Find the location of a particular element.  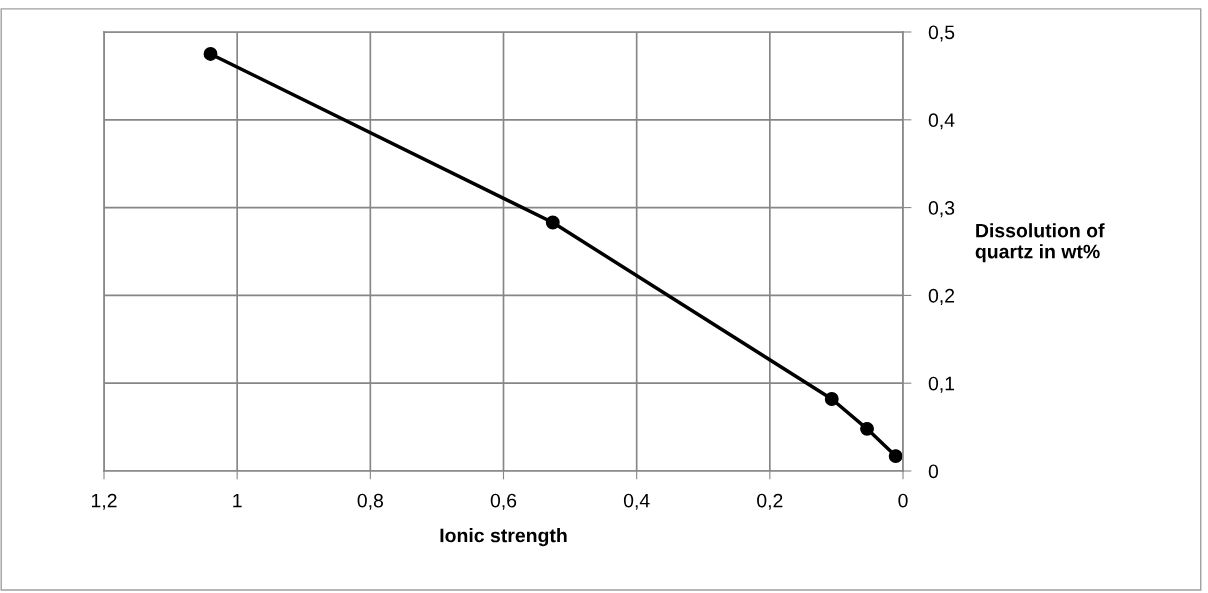

y-tick-label: 0,5 is located at coordinates (941, 33).